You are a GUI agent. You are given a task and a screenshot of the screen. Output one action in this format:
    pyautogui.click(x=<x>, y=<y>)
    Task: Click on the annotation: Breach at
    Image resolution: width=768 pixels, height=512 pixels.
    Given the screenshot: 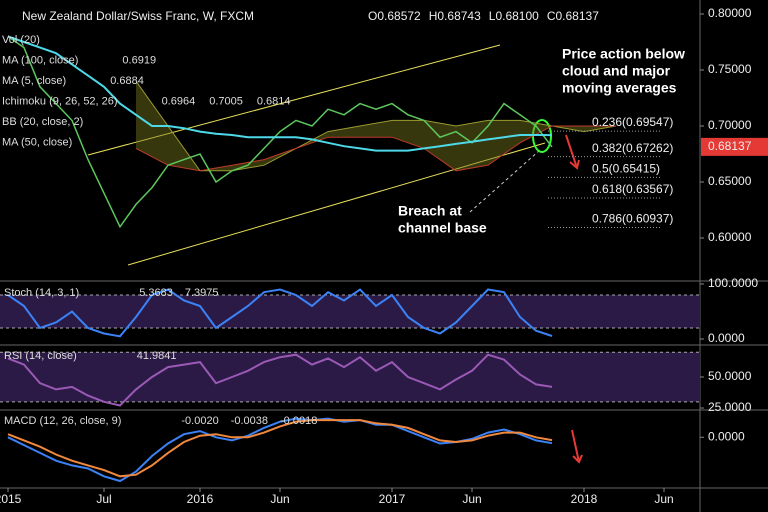 What is the action you would take?
    pyautogui.click(x=430, y=211)
    